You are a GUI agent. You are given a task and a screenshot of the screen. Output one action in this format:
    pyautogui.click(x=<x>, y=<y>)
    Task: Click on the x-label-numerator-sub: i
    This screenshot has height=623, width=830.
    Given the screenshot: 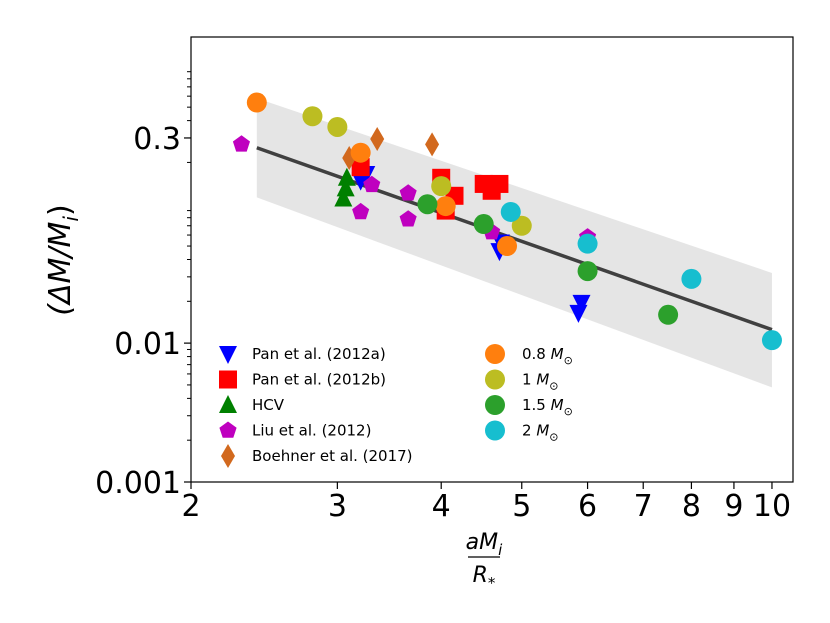 What is the action you would take?
    pyautogui.click(x=500, y=550)
    